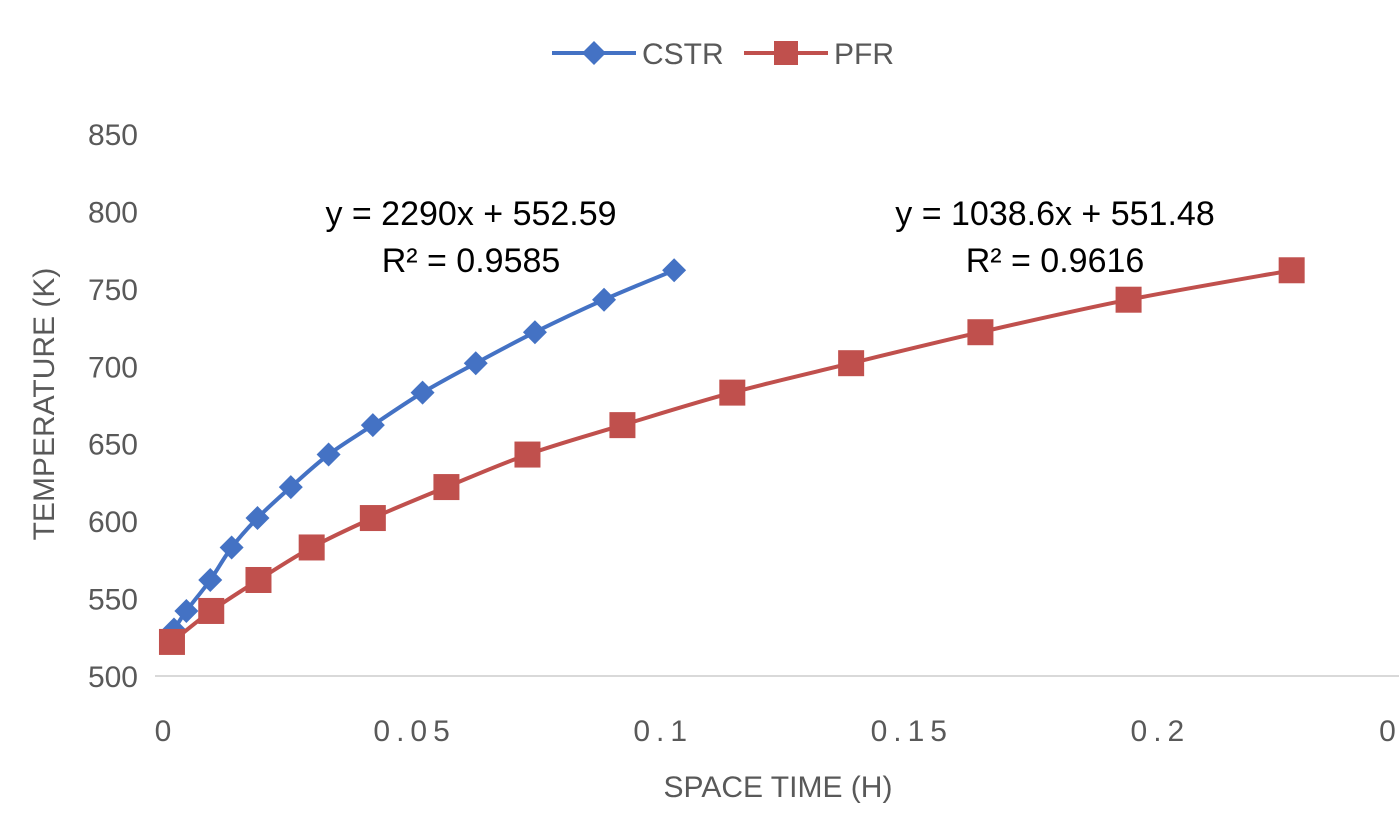 This screenshot has width=1399, height=814. I want to click on y-tick-label: 650, so click(113, 445).